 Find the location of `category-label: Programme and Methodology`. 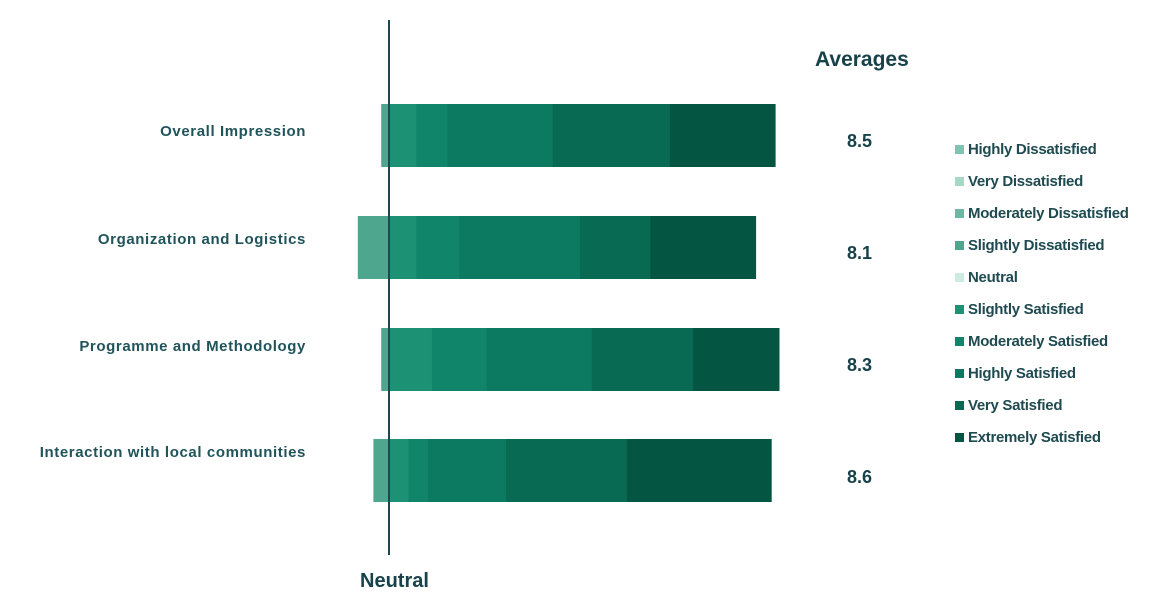

category-label: Programme and Methodology is located at coordinates (192, 346).